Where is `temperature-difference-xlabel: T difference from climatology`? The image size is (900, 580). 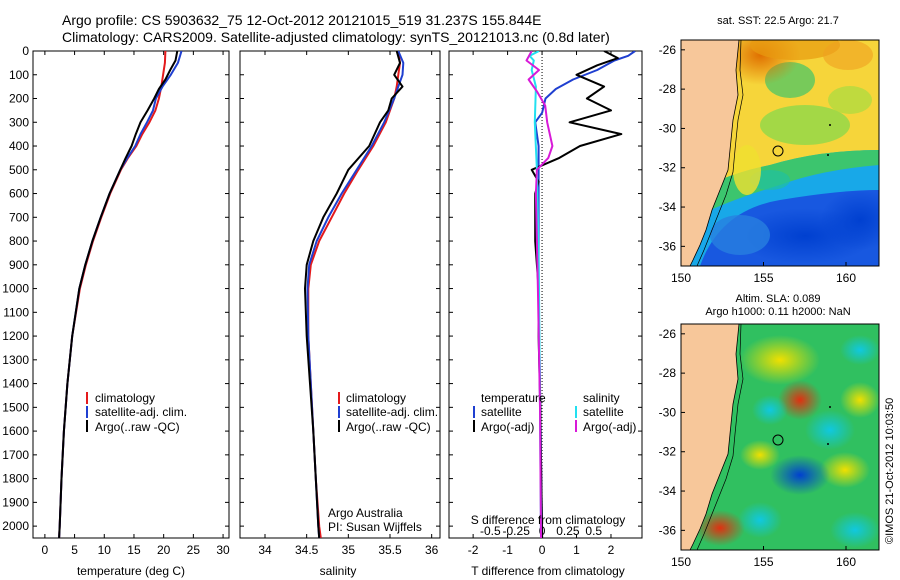 temperature-difference-xlabel: T difference from climatology is located at coordinates (548, 571).